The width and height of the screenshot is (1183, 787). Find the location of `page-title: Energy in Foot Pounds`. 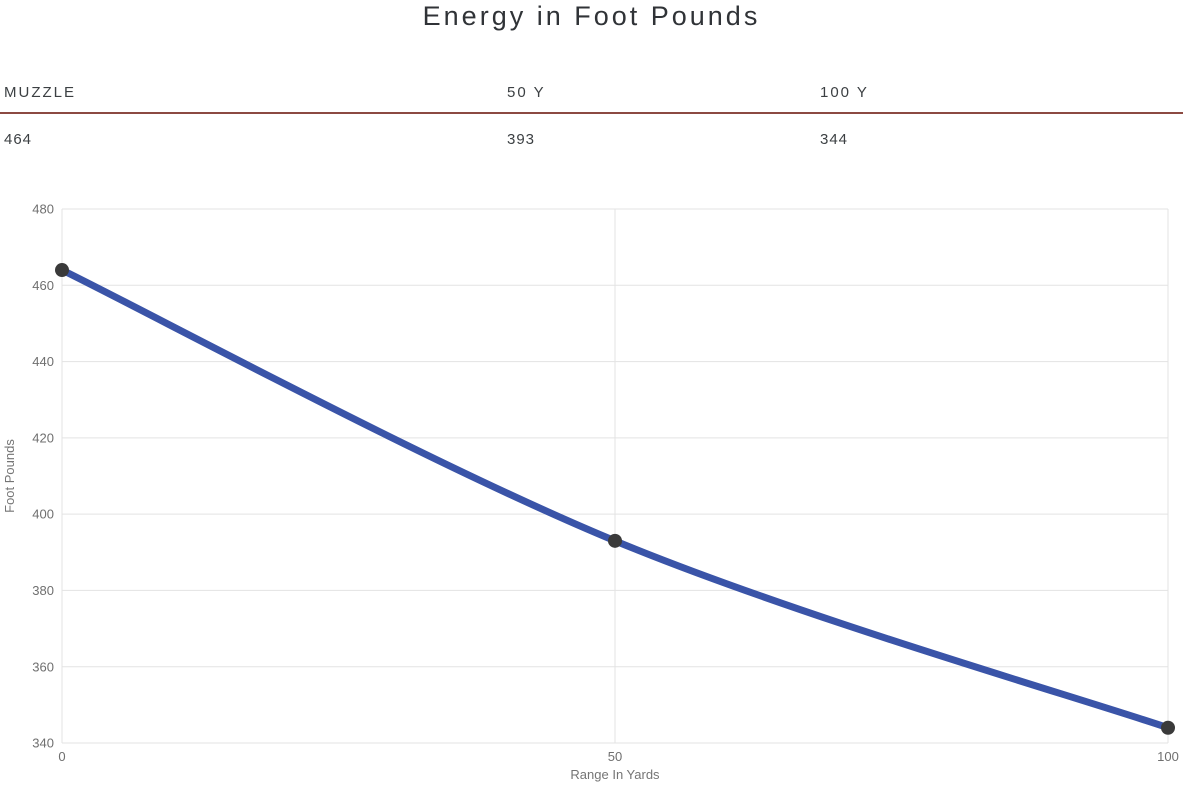

page-title: Energy in Foot Pounds is located at coordinates (591, 16).